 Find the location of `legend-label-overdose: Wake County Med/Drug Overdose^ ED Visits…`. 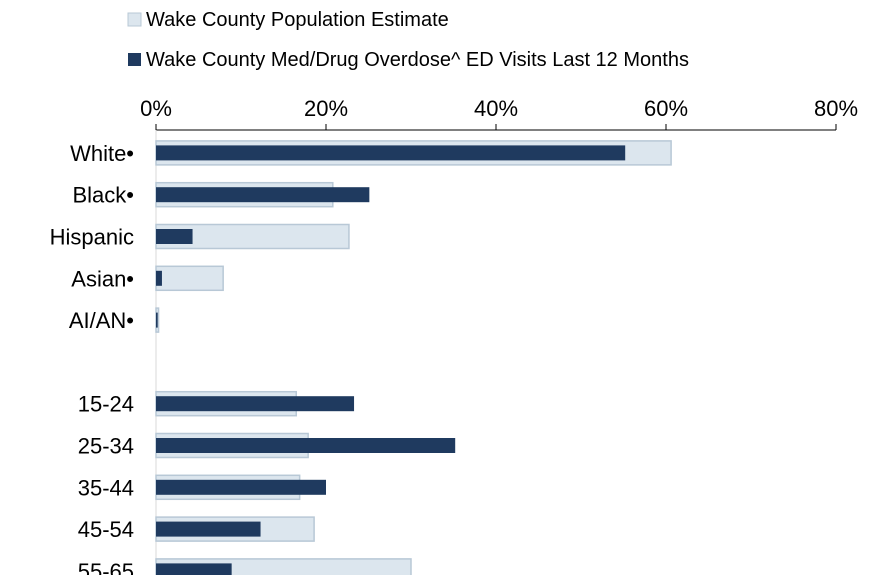

legend-label-overdose: Wake County Med/Drug Overdose^ ED Visits… is located at coordinates (417, 60).